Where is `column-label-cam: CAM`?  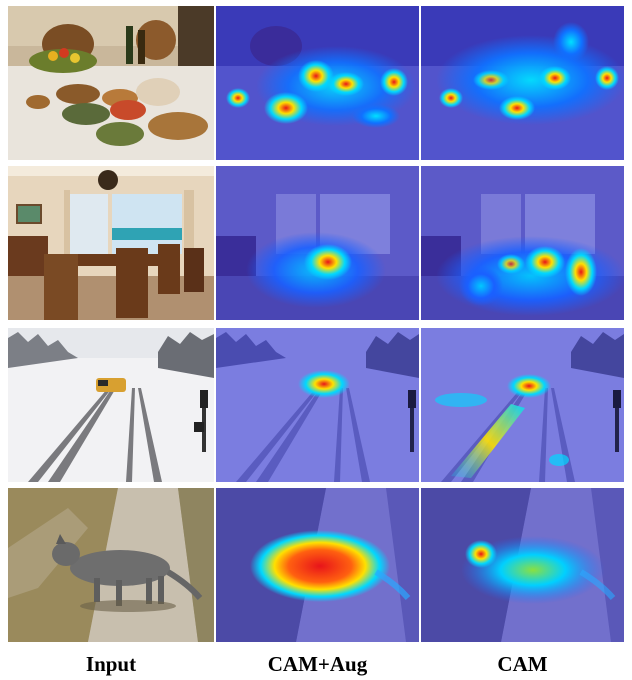 column-label-cam: CAM is located at coordinates (522, 664).